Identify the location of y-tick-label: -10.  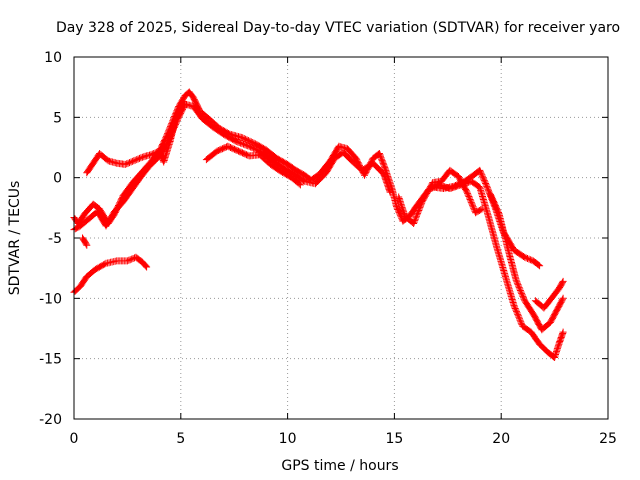
(50, 299).